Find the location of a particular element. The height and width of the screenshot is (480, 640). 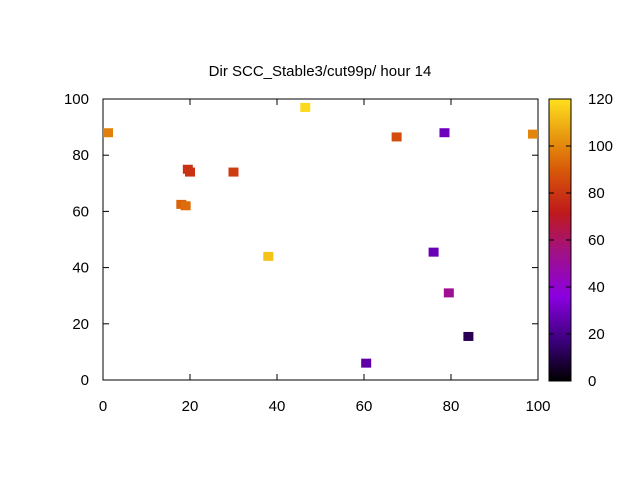

y-tick-label: 80 is located at coordinates (80, 155).